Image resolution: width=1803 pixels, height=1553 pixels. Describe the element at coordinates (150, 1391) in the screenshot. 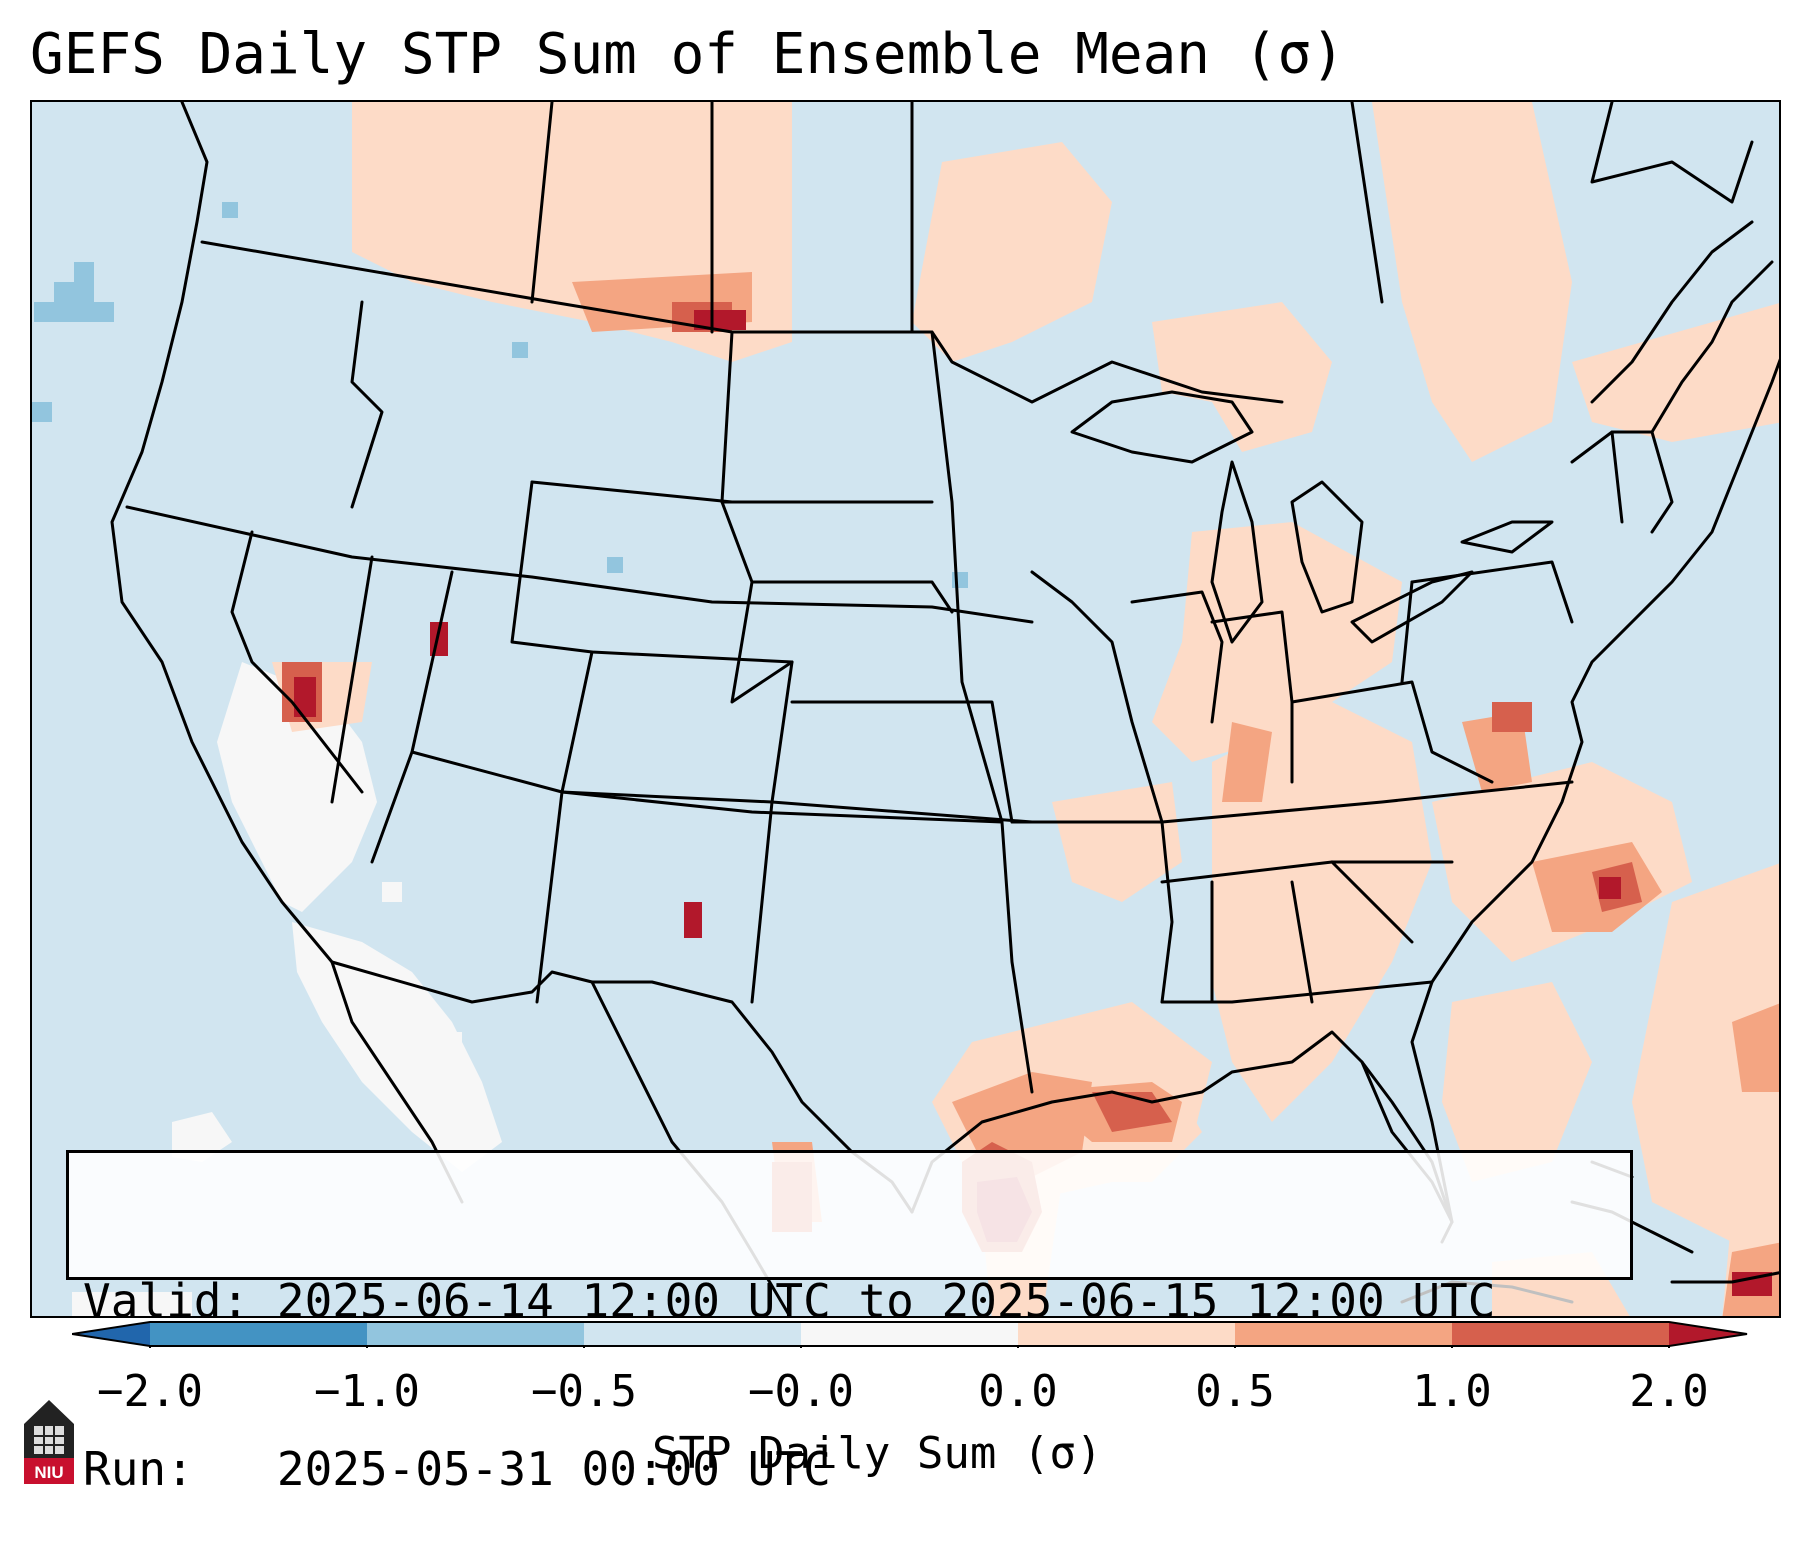

I see `colorbar-tick-label: −2.0` at that location.